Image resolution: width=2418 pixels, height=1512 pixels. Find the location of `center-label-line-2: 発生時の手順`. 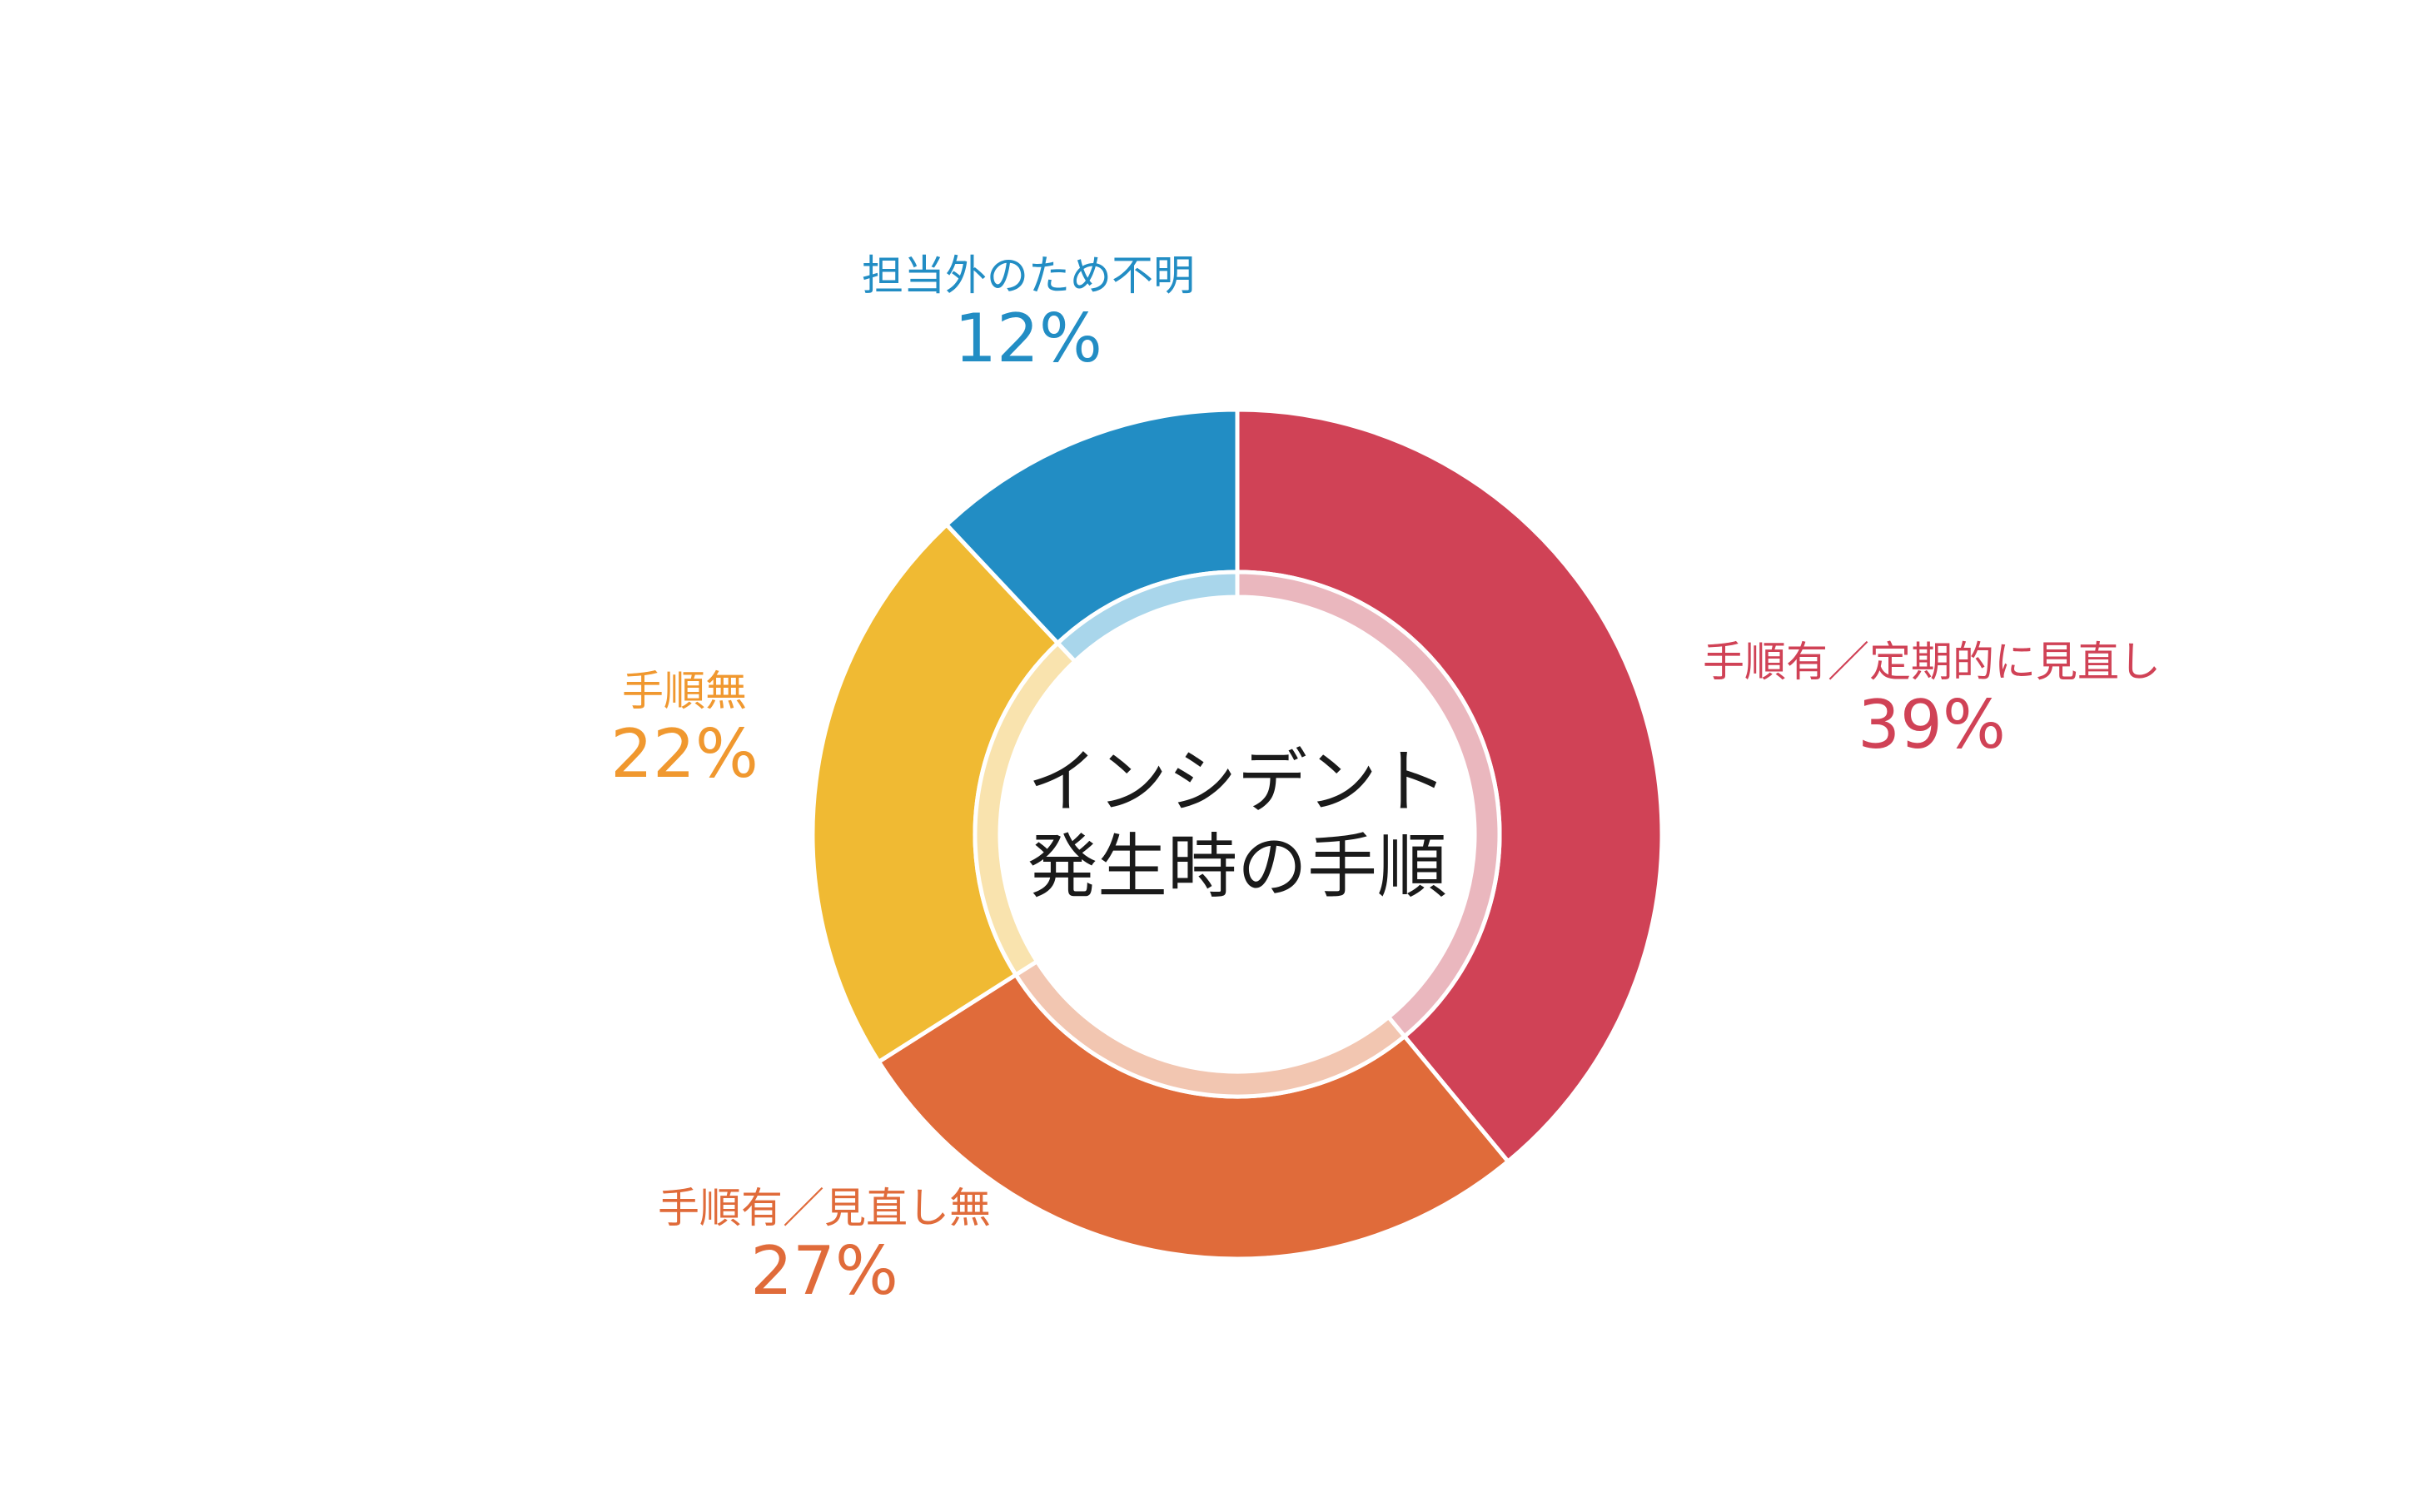

center-label-line-2: 発生時の手順 is located at coordinates (1237, 867).